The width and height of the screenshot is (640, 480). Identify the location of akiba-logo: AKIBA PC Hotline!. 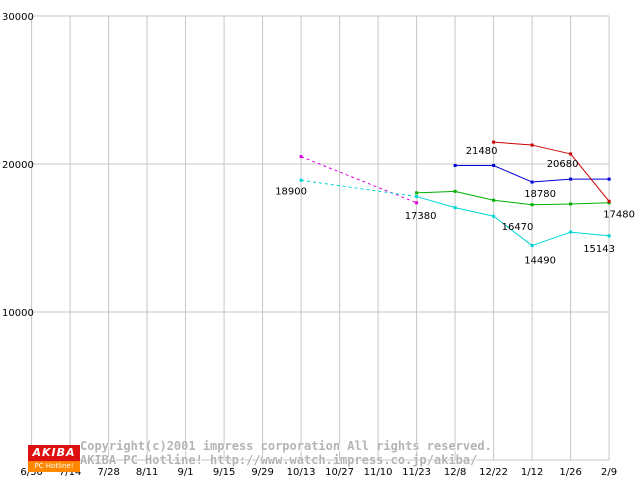
(54, 458).